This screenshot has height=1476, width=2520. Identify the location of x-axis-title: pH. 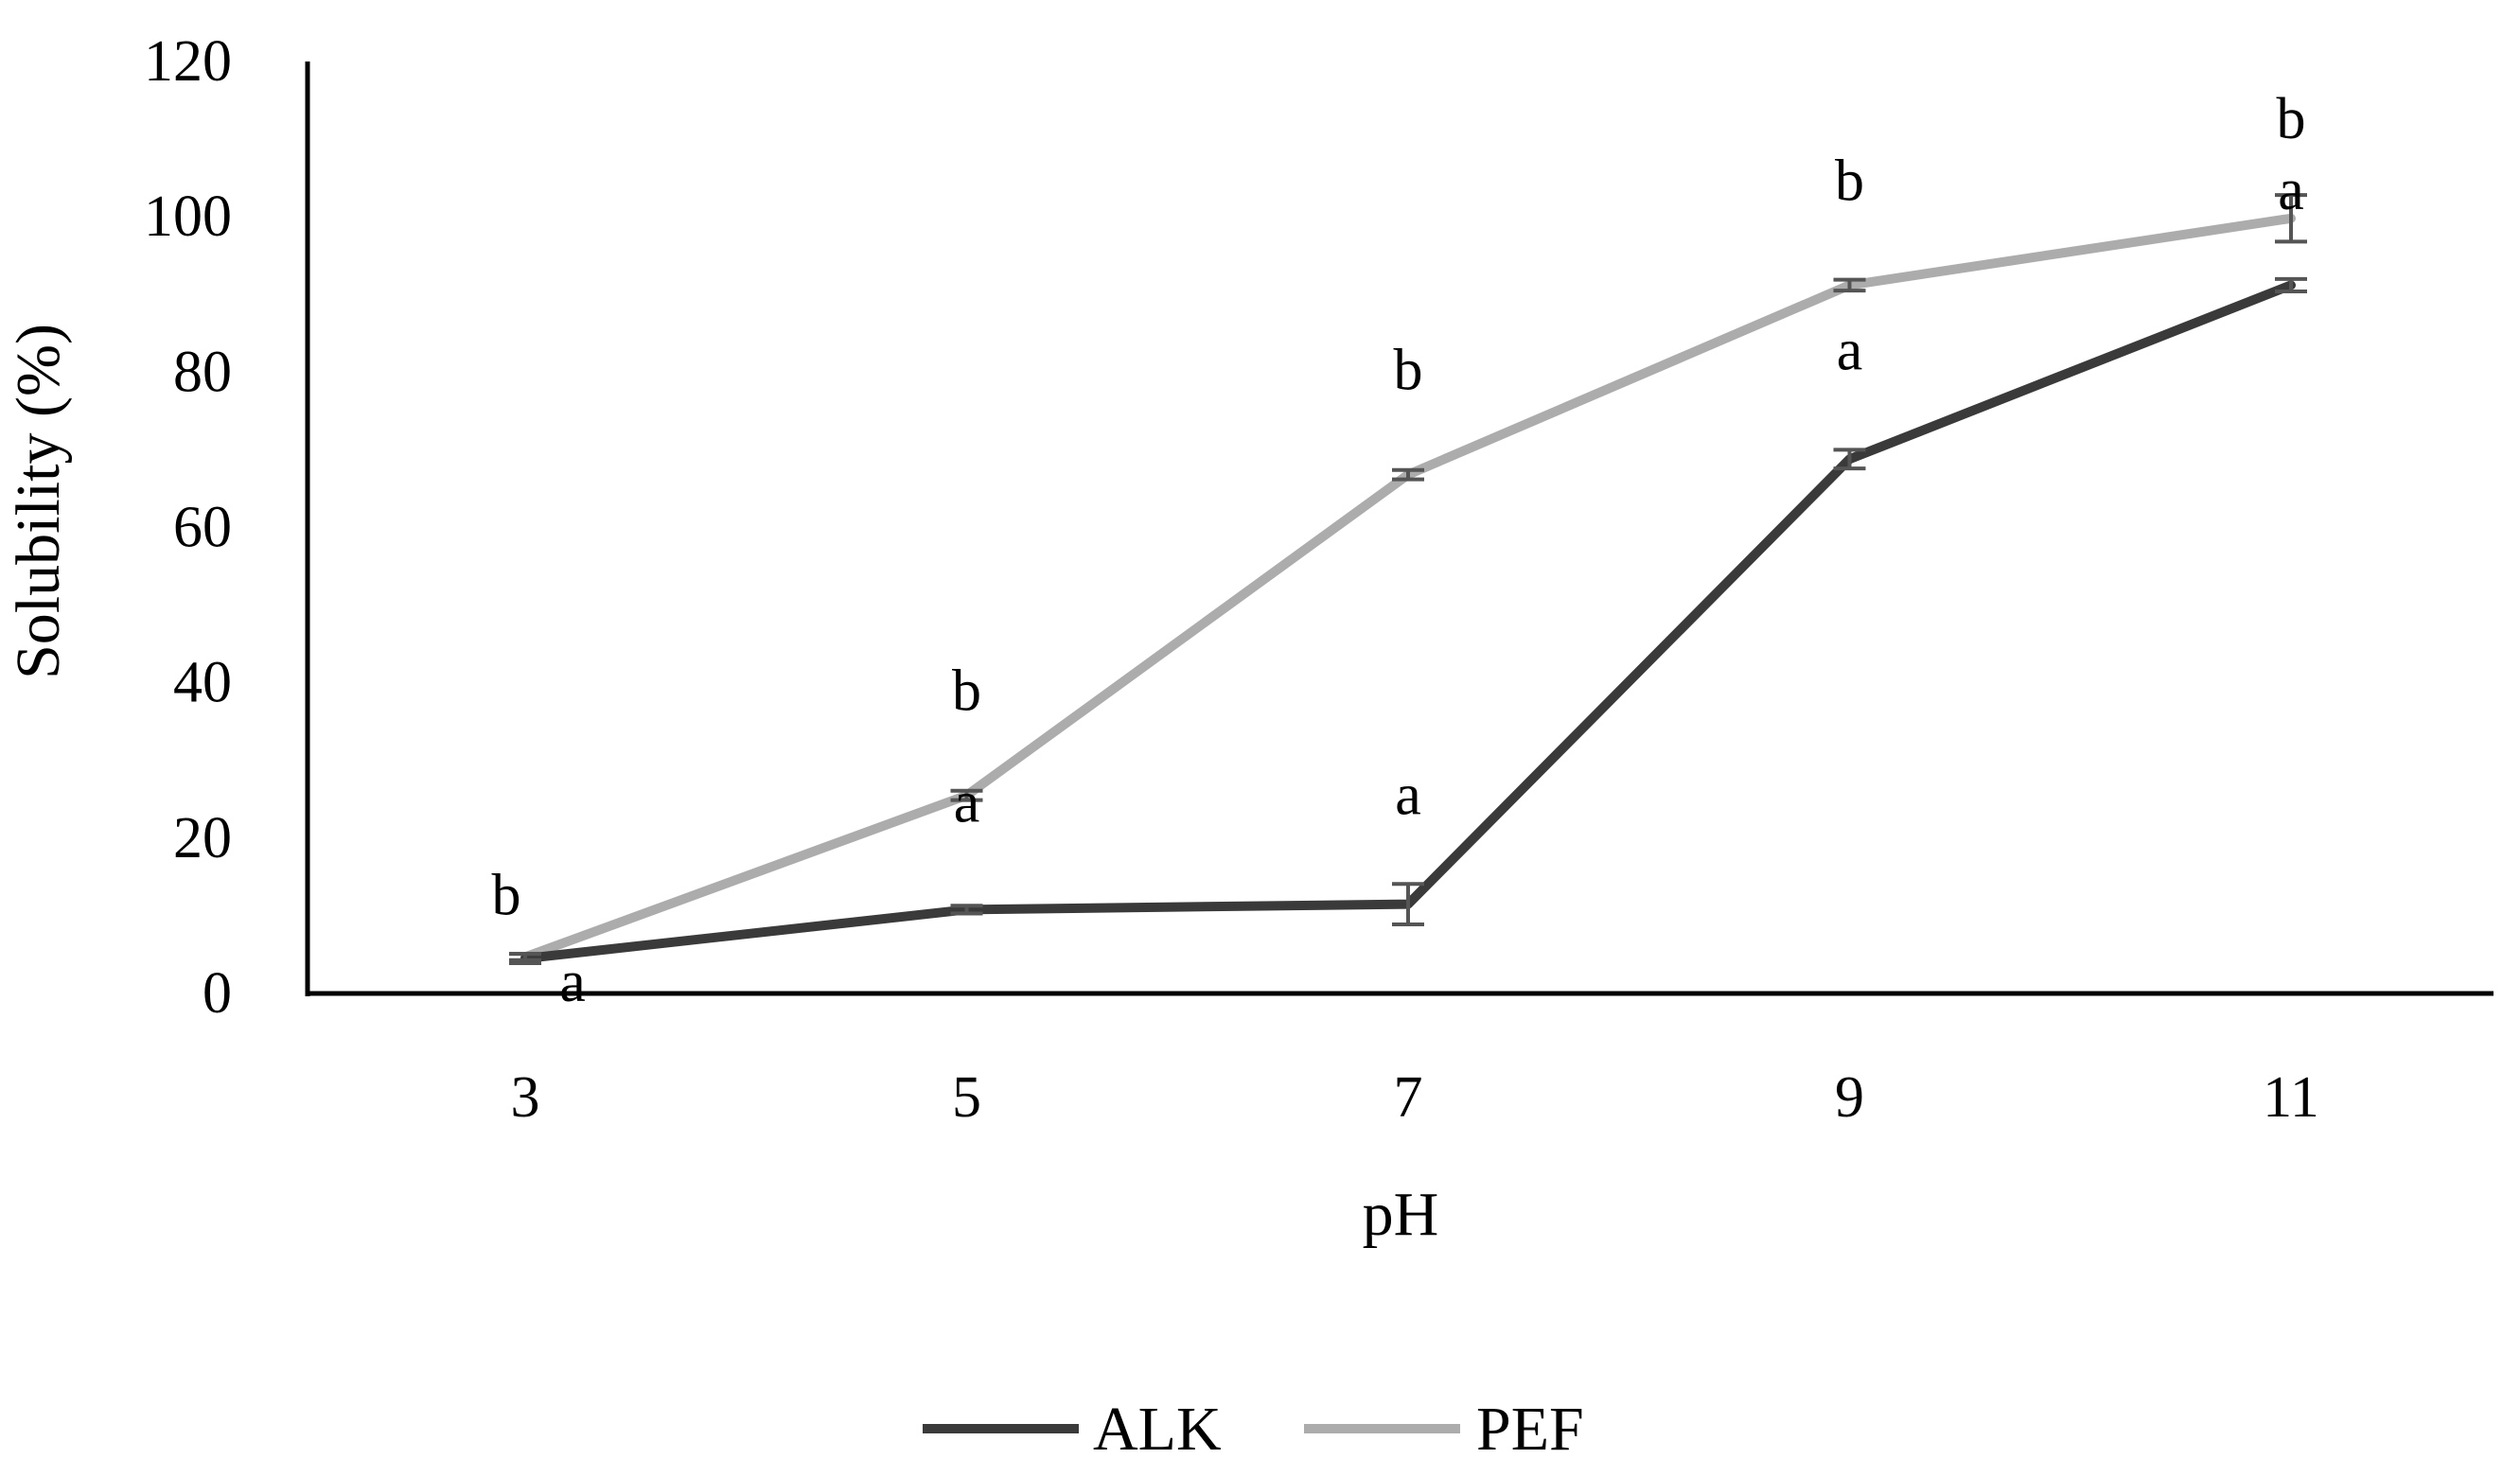
(1401, 1214).